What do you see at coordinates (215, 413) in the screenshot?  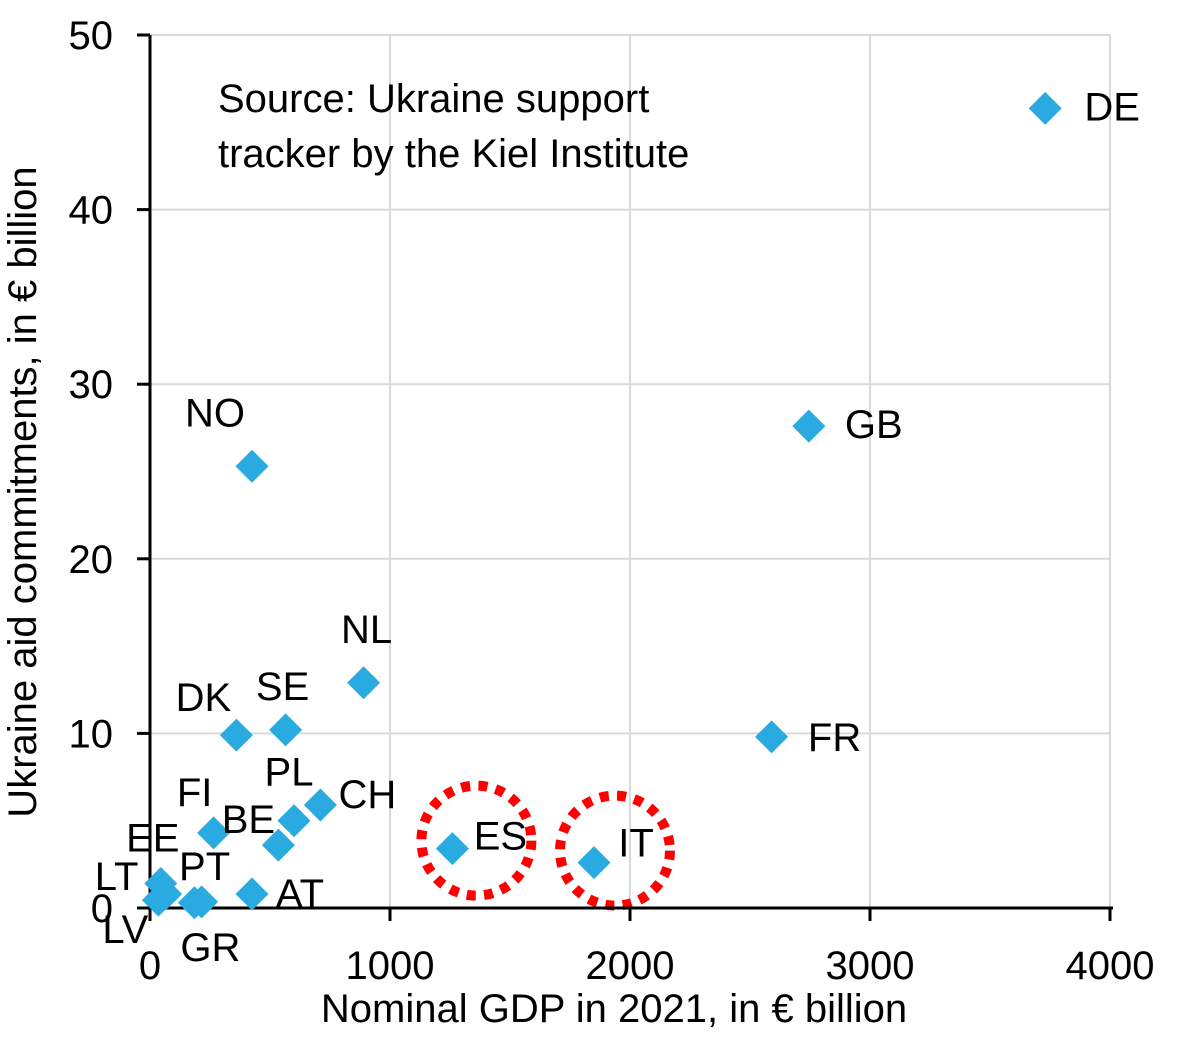 I see `point-label-NO: NO` at bounding box center [215, 413].